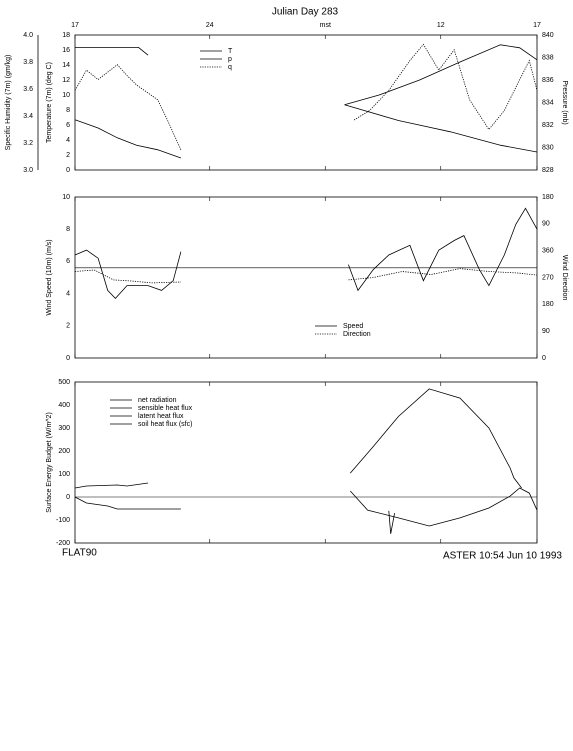  Describe the element at coordinates (161, 416) in the screenshot. I see `legend-label: latent heat flux` at that location.